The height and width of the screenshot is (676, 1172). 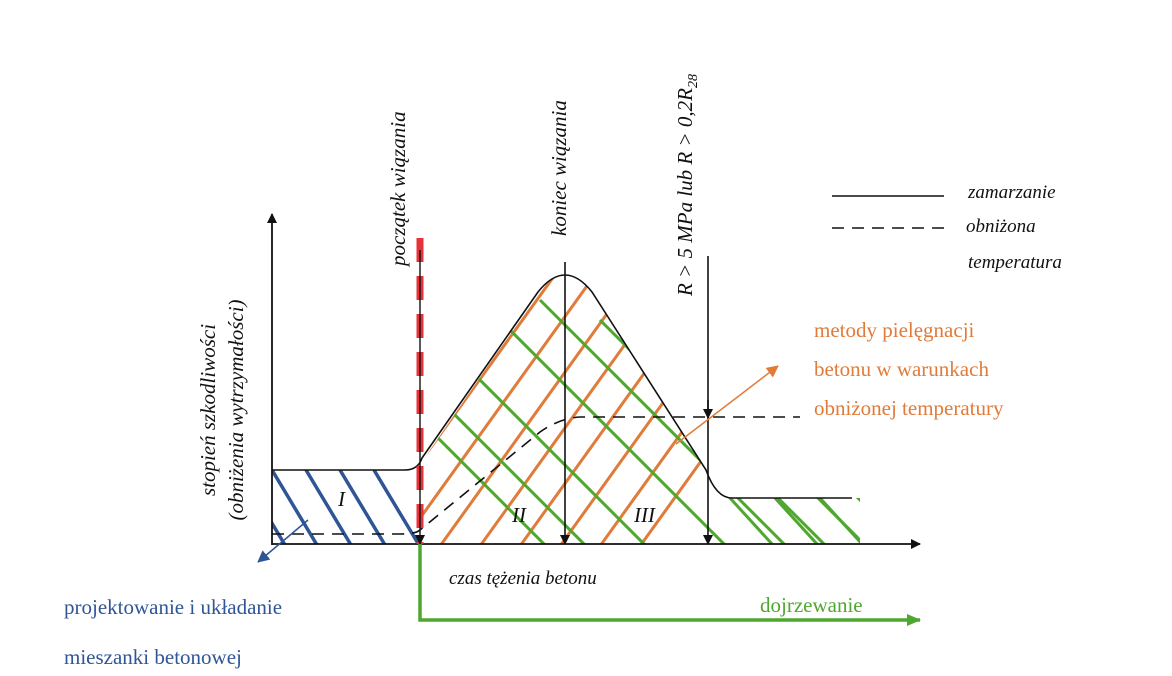 I want to click on zone-tail-hatch, so click(x=794, y=521).